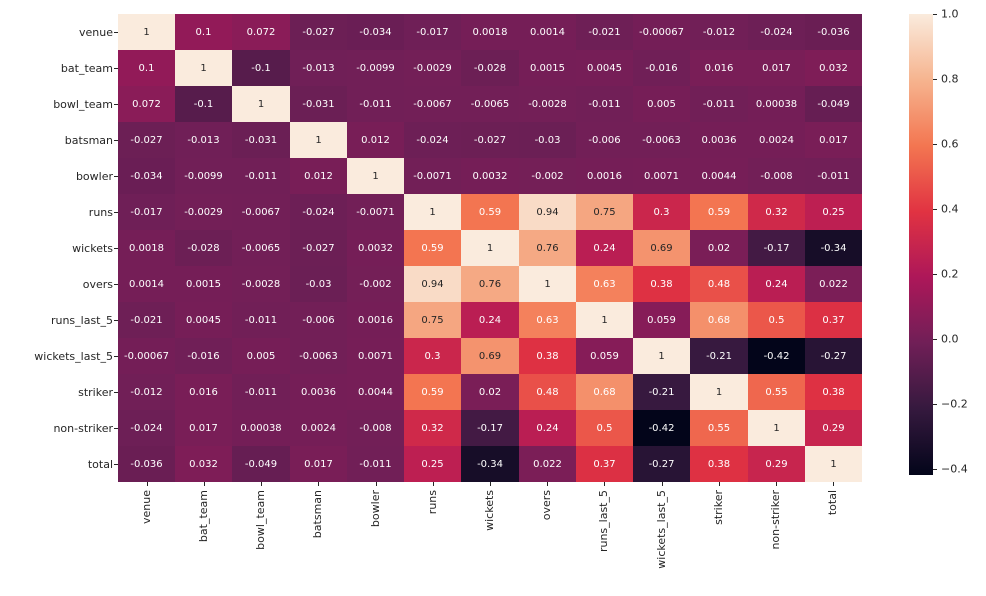 This screenshot has width=986, height=596. What do you see at coordinates (661, 104) in the screenshot?
I see `heatmap-cell: 0.005` at bounding box center [661, 104].